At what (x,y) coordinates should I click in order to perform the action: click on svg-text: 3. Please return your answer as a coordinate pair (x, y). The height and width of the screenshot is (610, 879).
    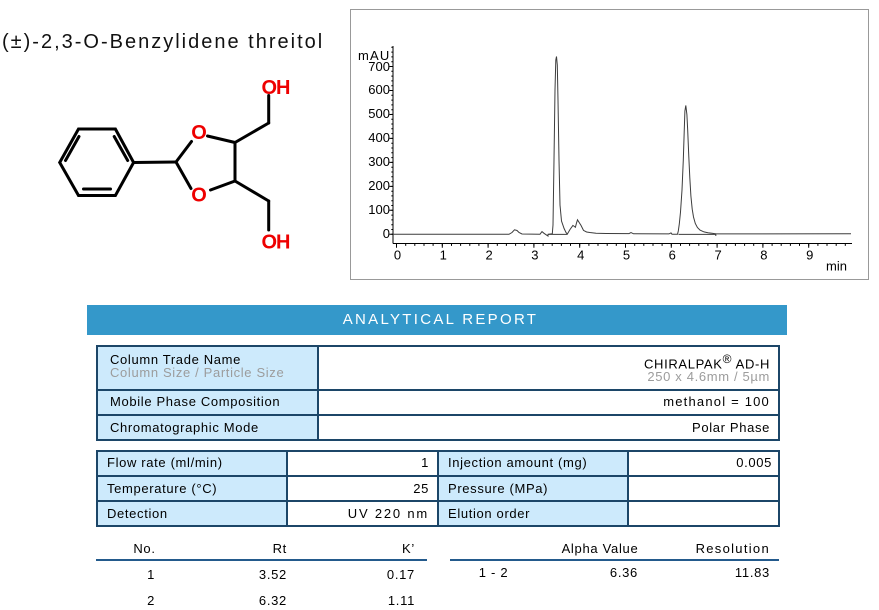
    Looking at the image, I should click on (534, 255).